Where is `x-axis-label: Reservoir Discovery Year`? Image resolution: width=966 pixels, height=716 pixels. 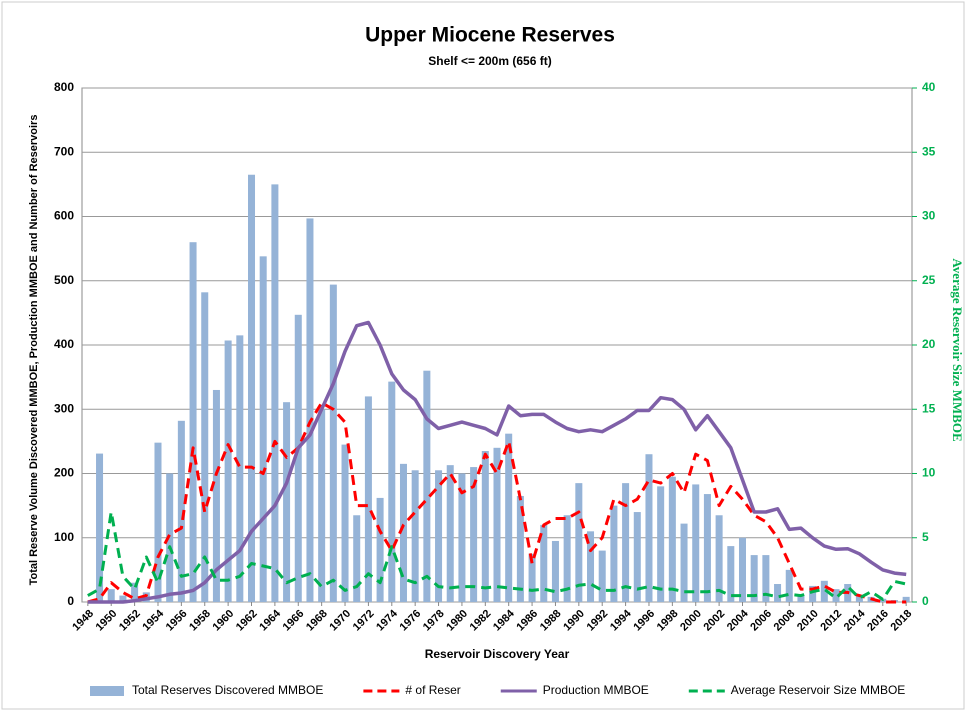
x-axis-label: Reservoir Discovery Year is located at coordinates (497, 654).